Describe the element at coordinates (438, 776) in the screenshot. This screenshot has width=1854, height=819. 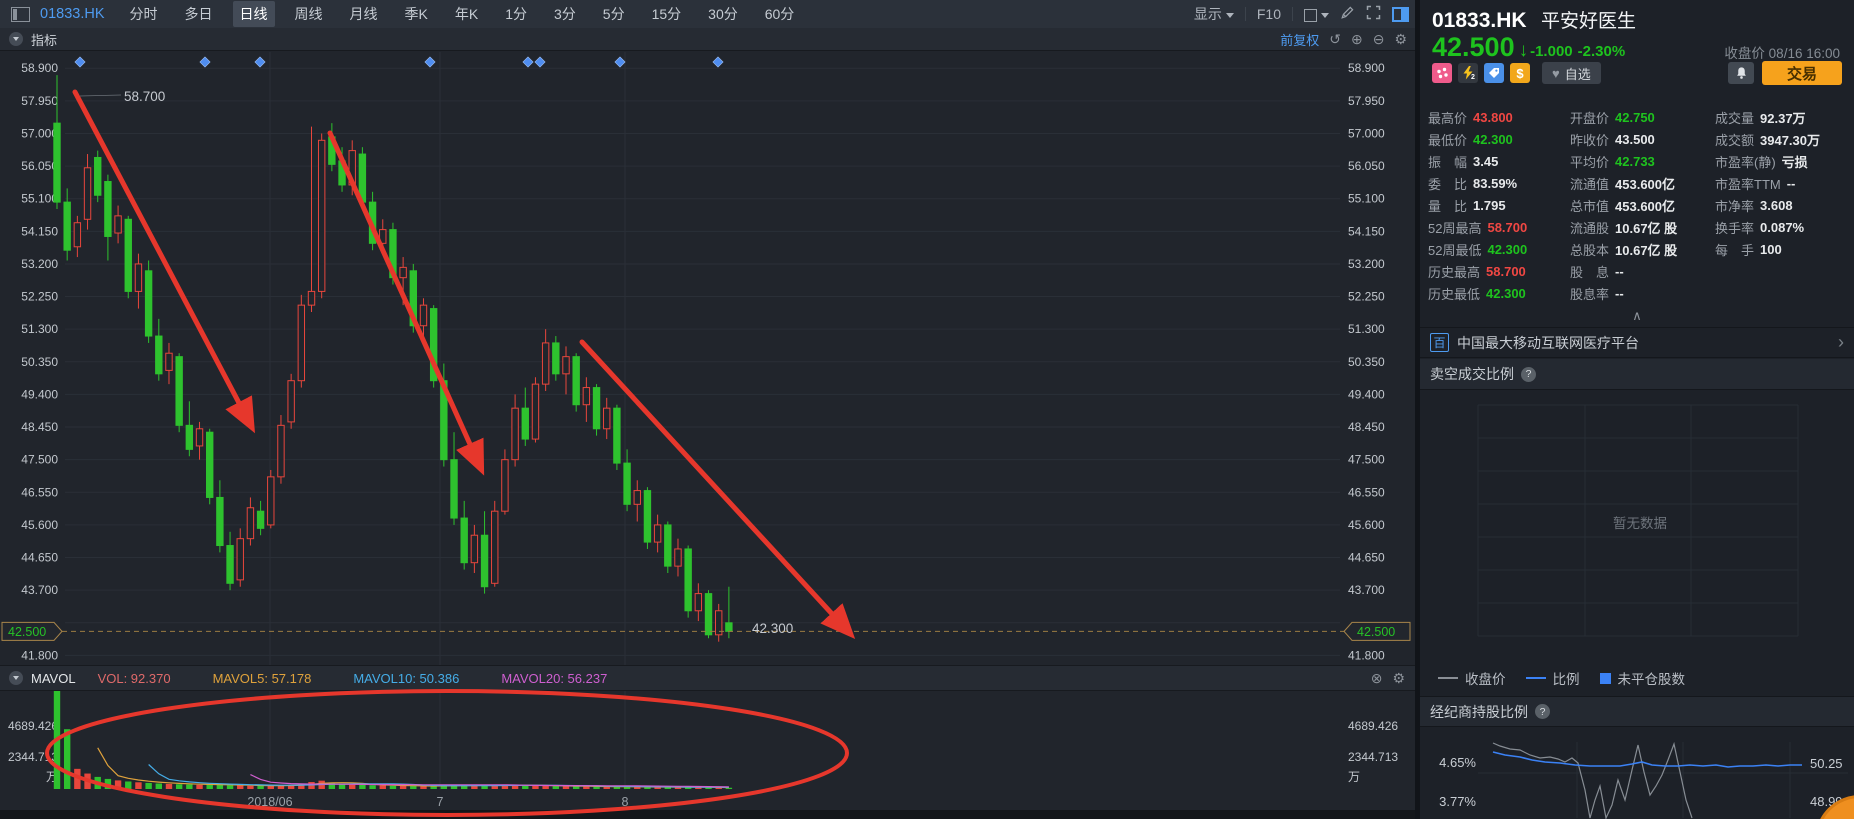
I see `mavol-line` at that location.